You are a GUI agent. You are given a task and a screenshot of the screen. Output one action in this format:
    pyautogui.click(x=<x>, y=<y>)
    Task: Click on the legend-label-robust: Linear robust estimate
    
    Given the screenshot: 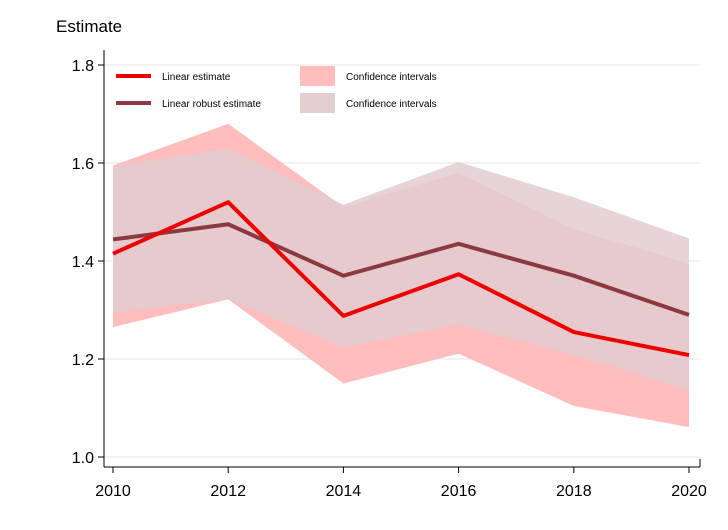 What is the action you would take?
    pyautogui.click(x=211, y=104)
    